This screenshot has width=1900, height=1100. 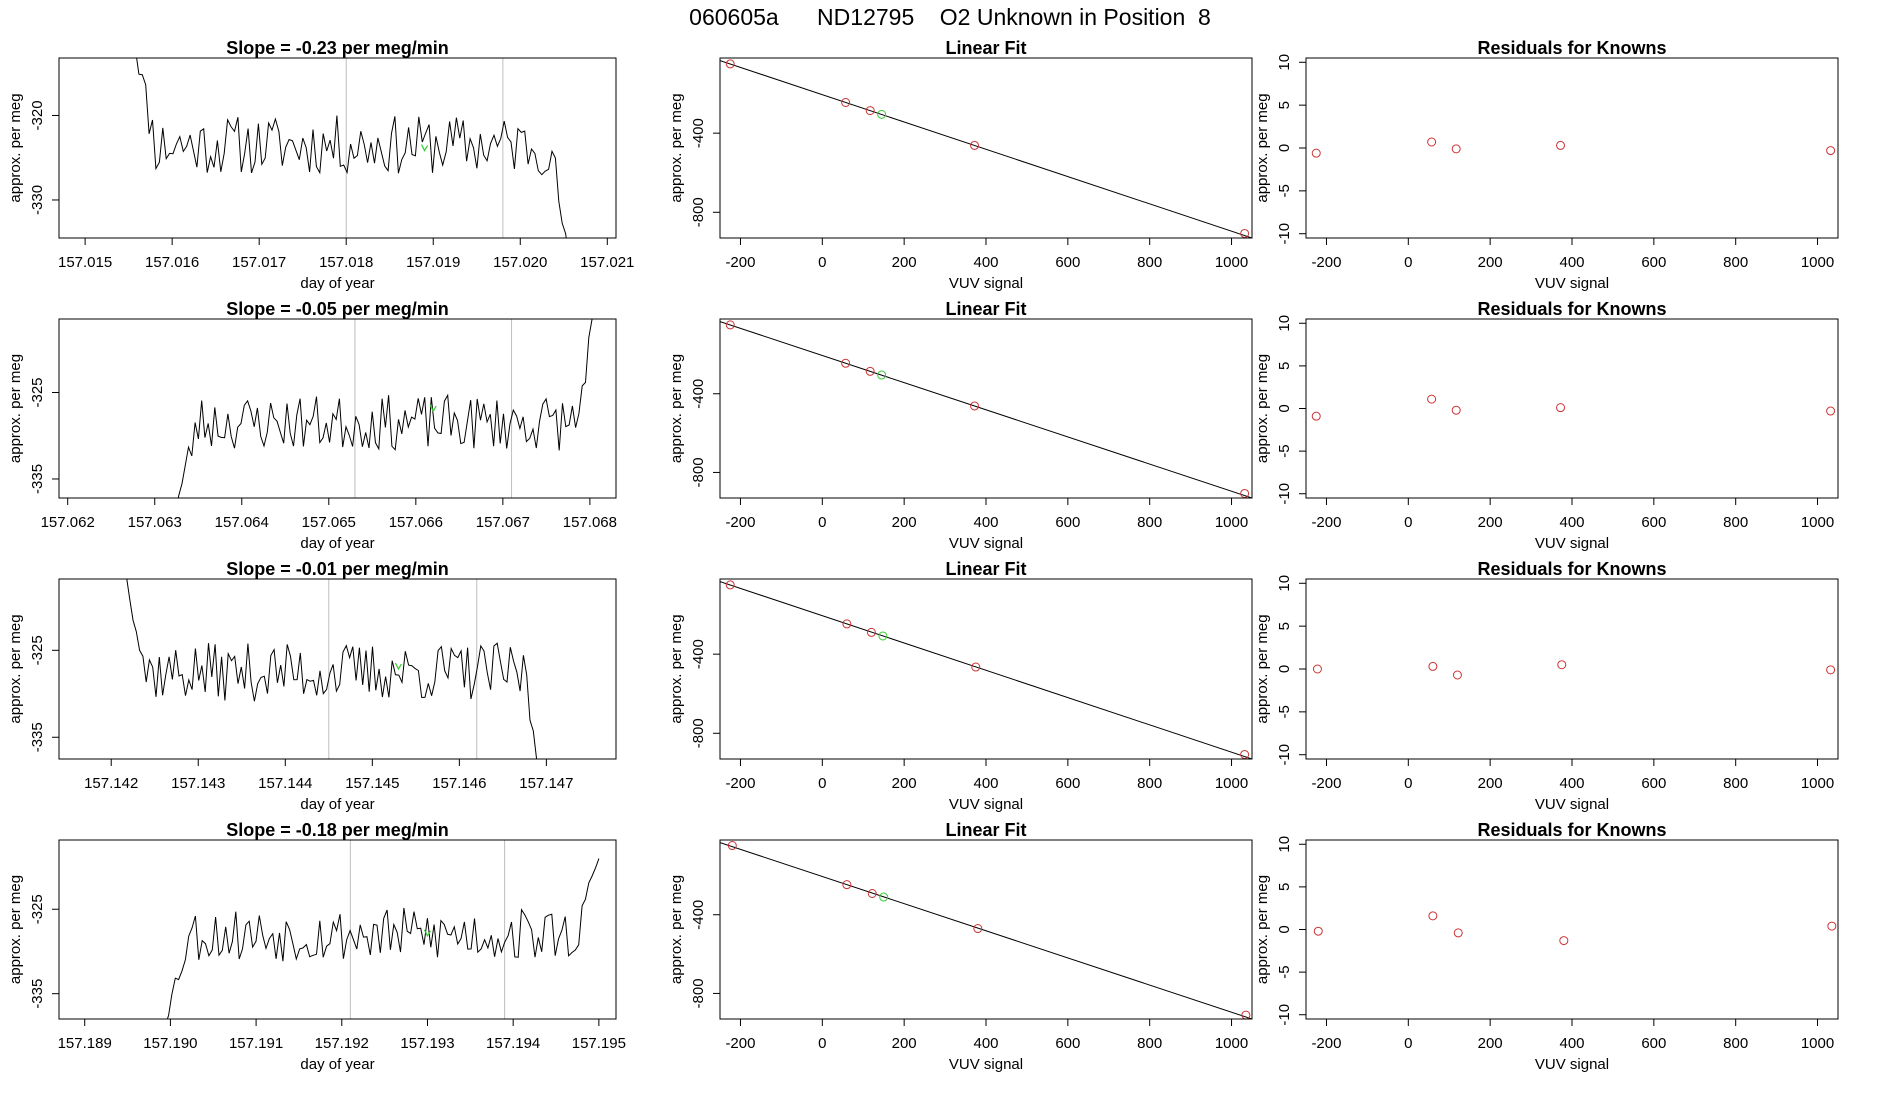 I want to click on x-tick-label: 157.065, so click(x=329, y=522).